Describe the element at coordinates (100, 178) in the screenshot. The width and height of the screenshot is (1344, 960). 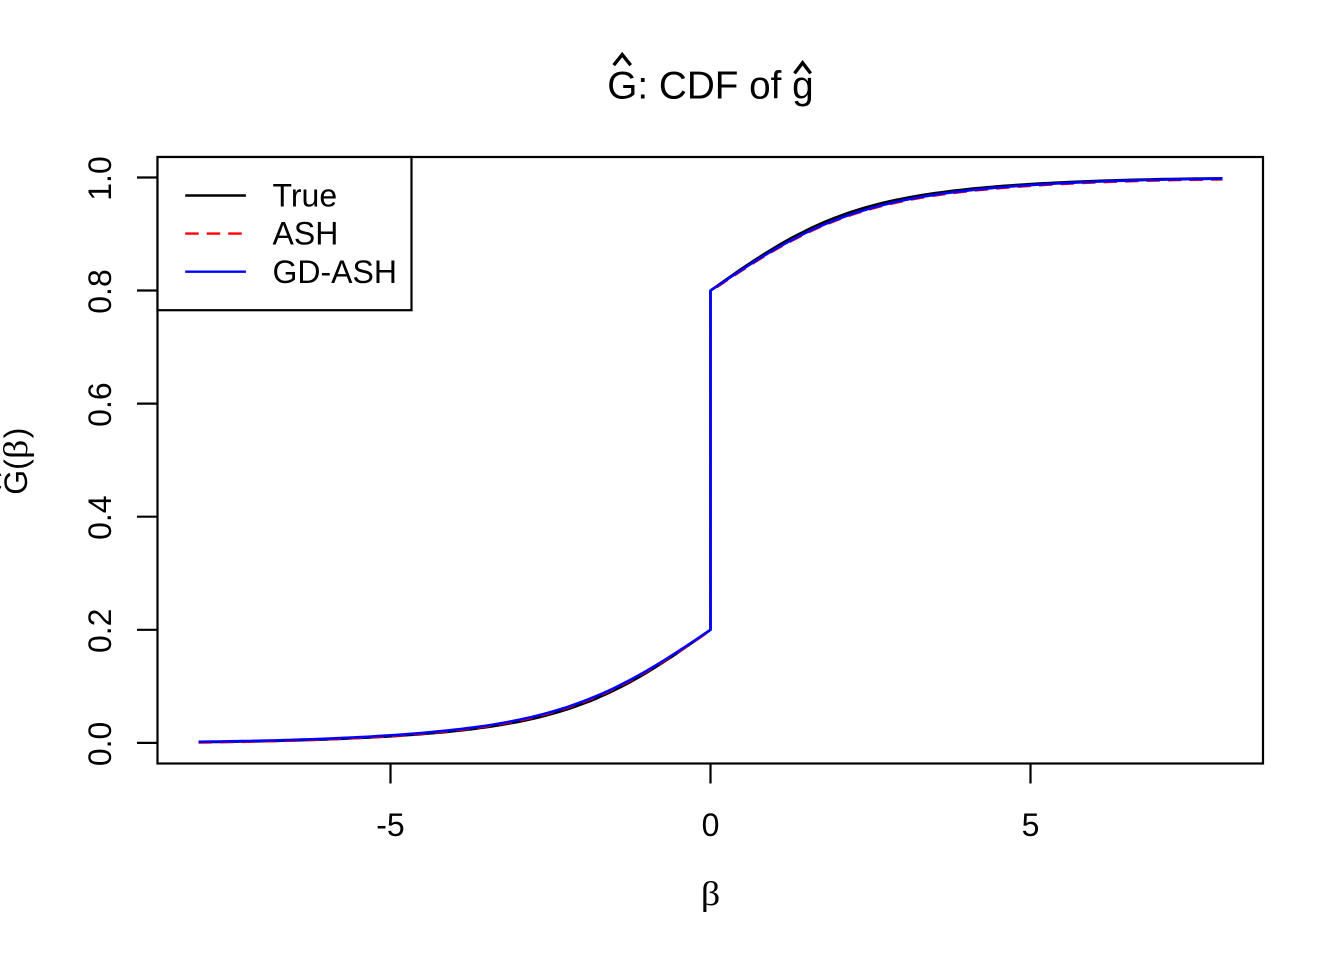
I see `svg-text: 1.0` at that location.